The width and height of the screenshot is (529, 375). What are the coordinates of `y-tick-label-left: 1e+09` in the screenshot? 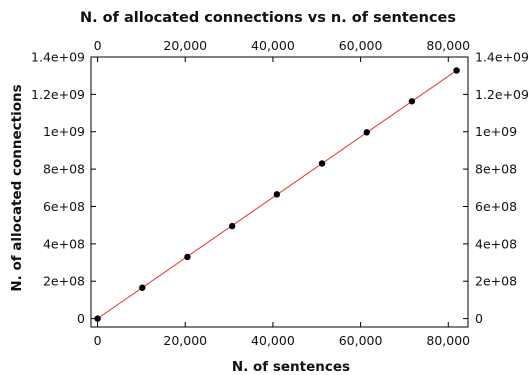 It's located at (64, 131).